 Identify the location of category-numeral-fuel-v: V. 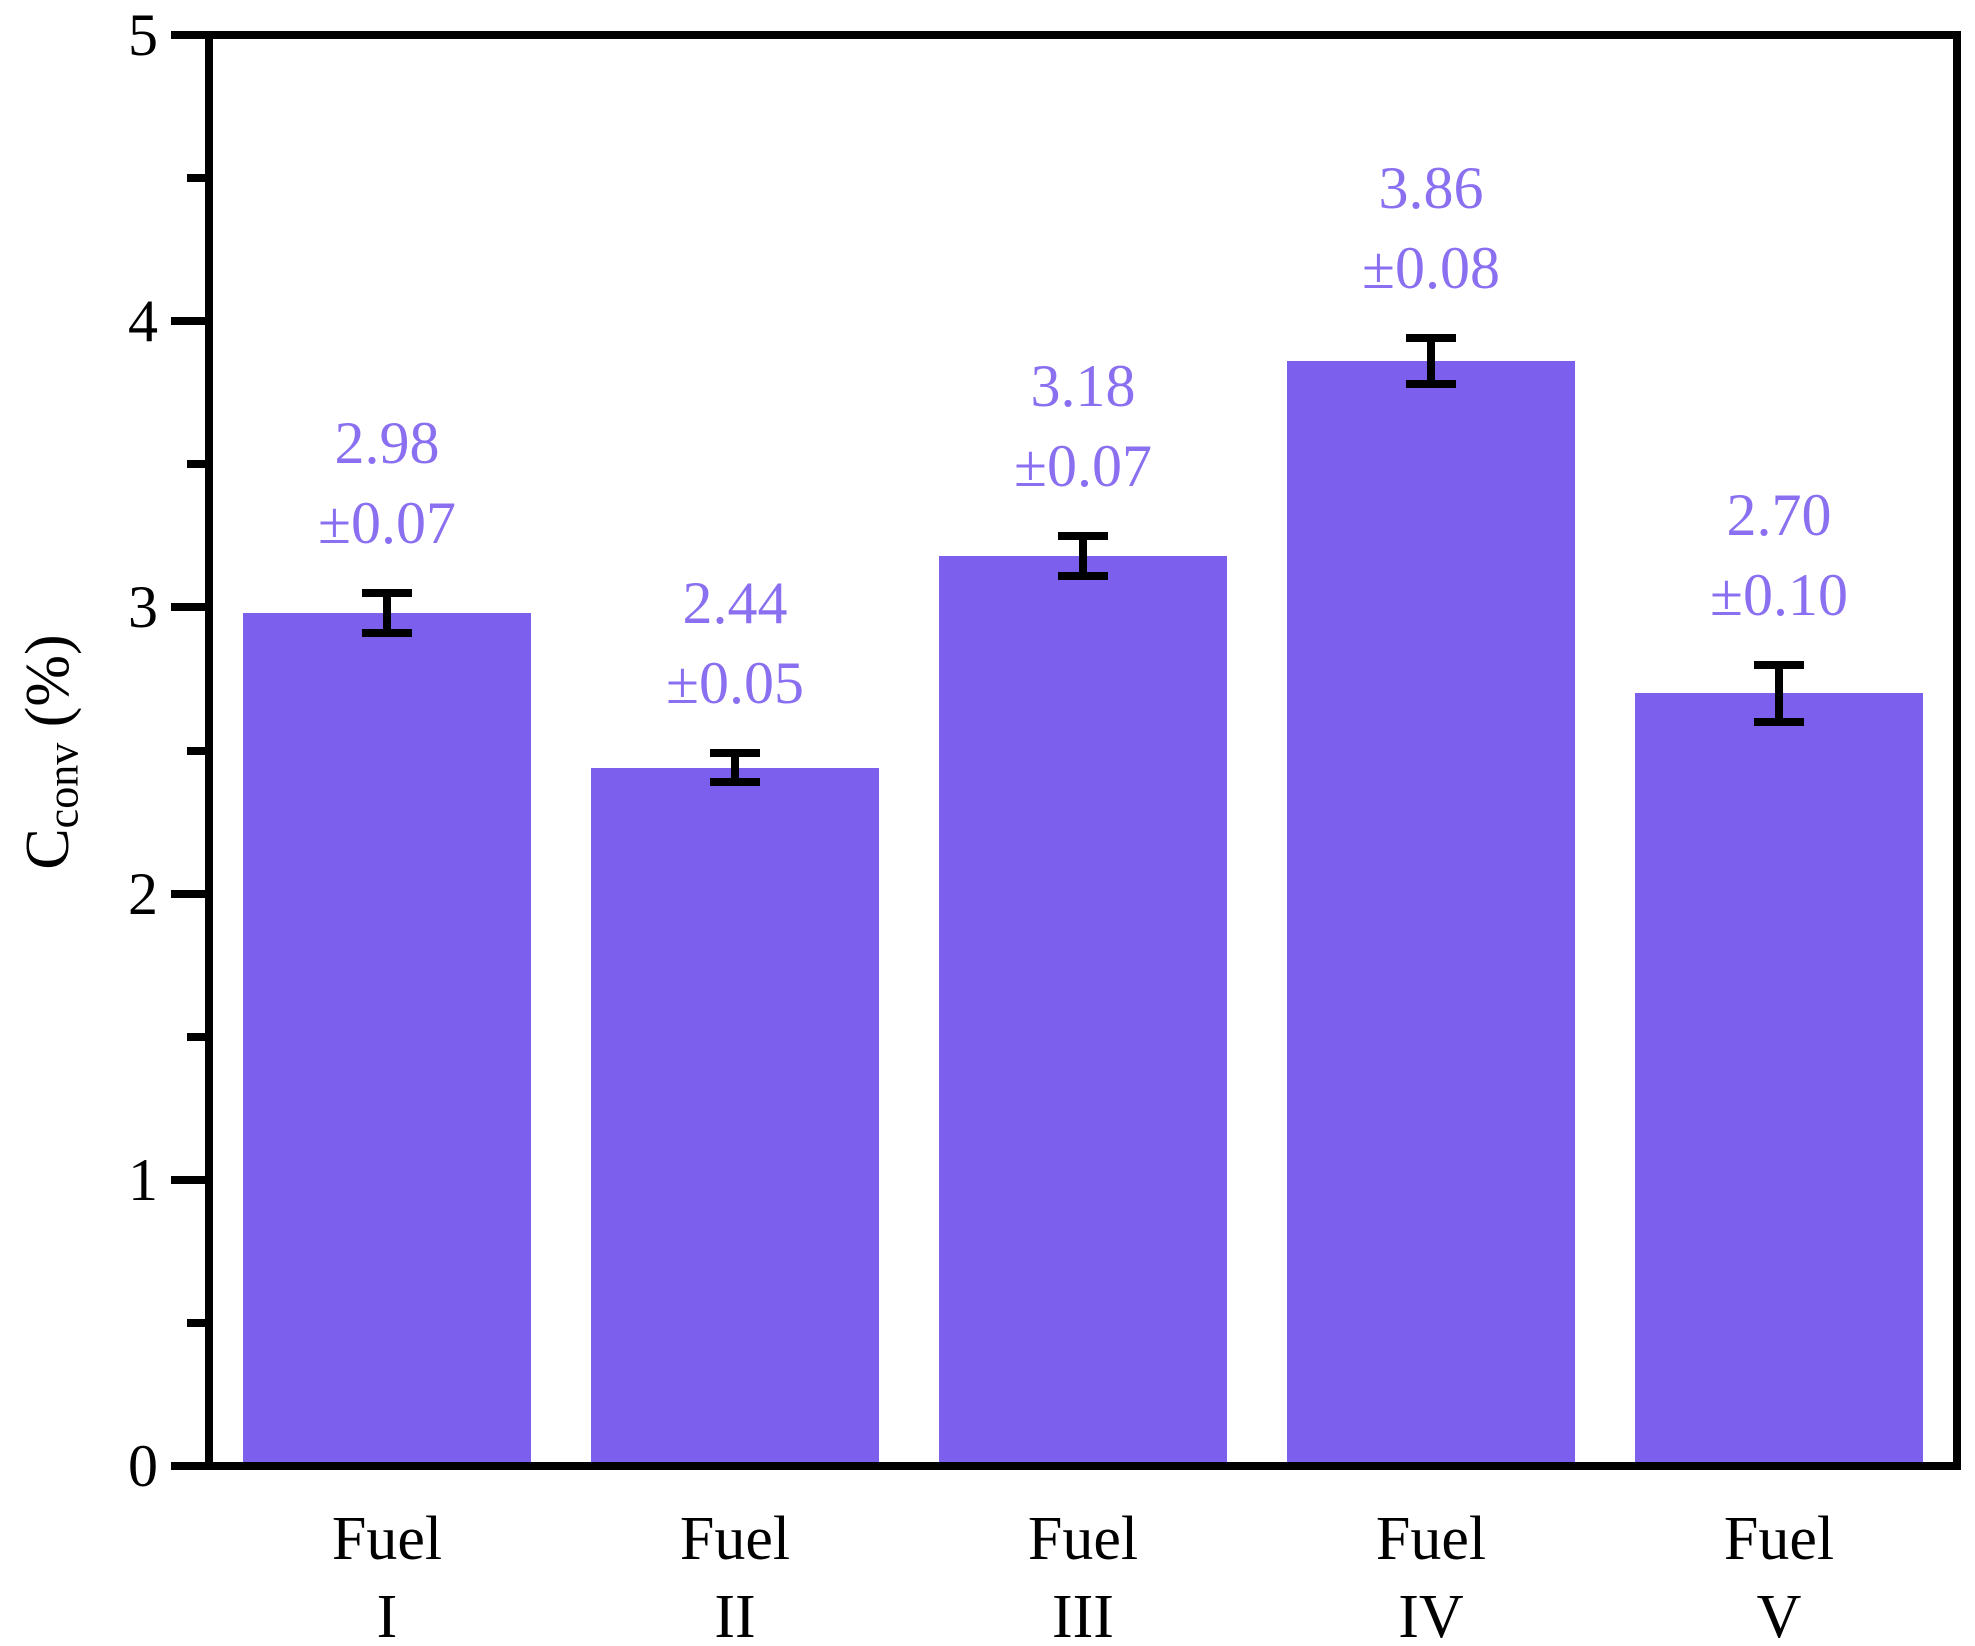
(1779, 1614).